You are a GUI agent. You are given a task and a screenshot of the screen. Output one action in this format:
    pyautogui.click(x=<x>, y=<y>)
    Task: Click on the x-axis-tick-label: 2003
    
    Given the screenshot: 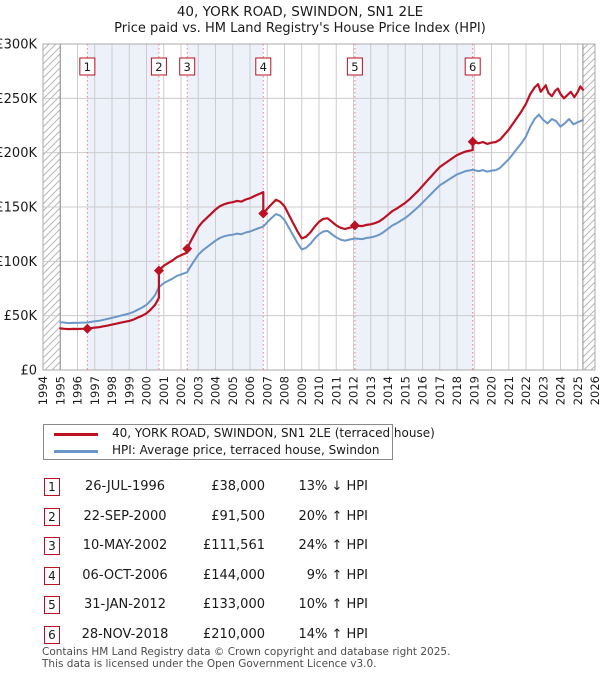 What is the action you would take?
    pyautogui.click(x=198, y=390)
    